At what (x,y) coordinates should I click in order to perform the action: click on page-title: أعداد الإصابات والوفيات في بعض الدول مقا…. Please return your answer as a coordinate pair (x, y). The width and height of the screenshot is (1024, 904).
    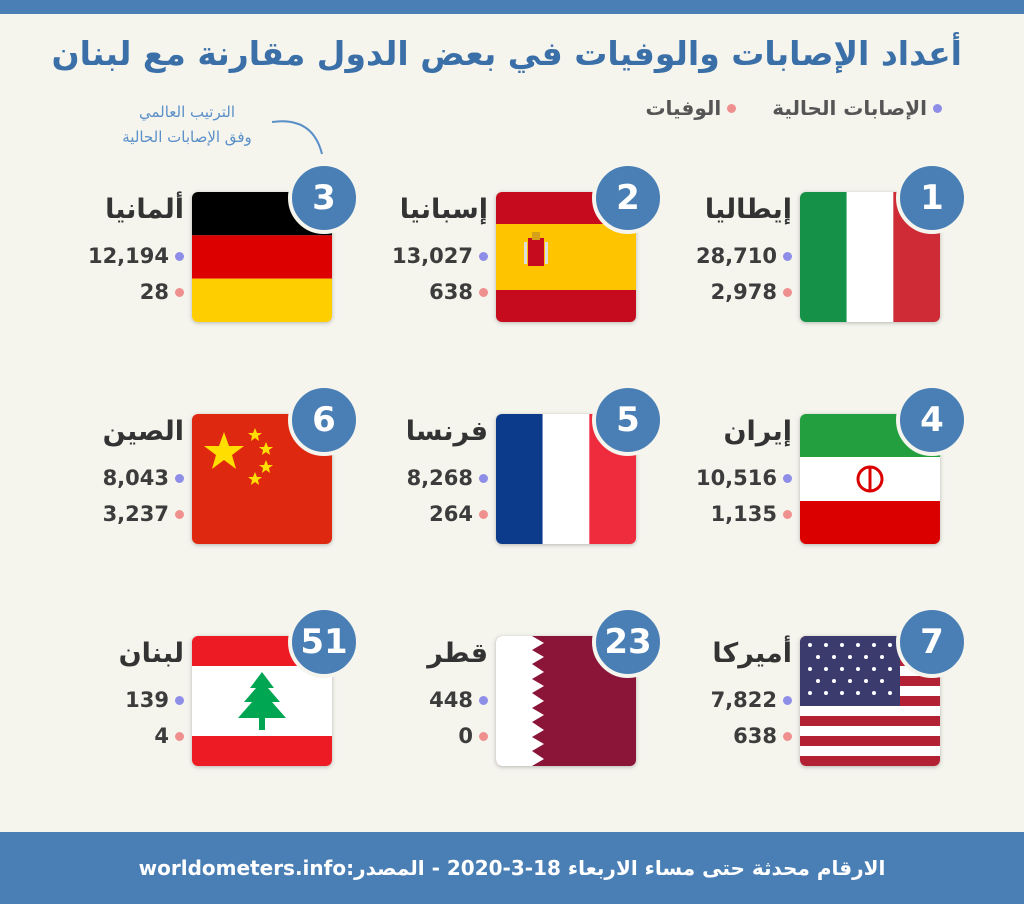
    Looking at the image, I should click on (507, 53).